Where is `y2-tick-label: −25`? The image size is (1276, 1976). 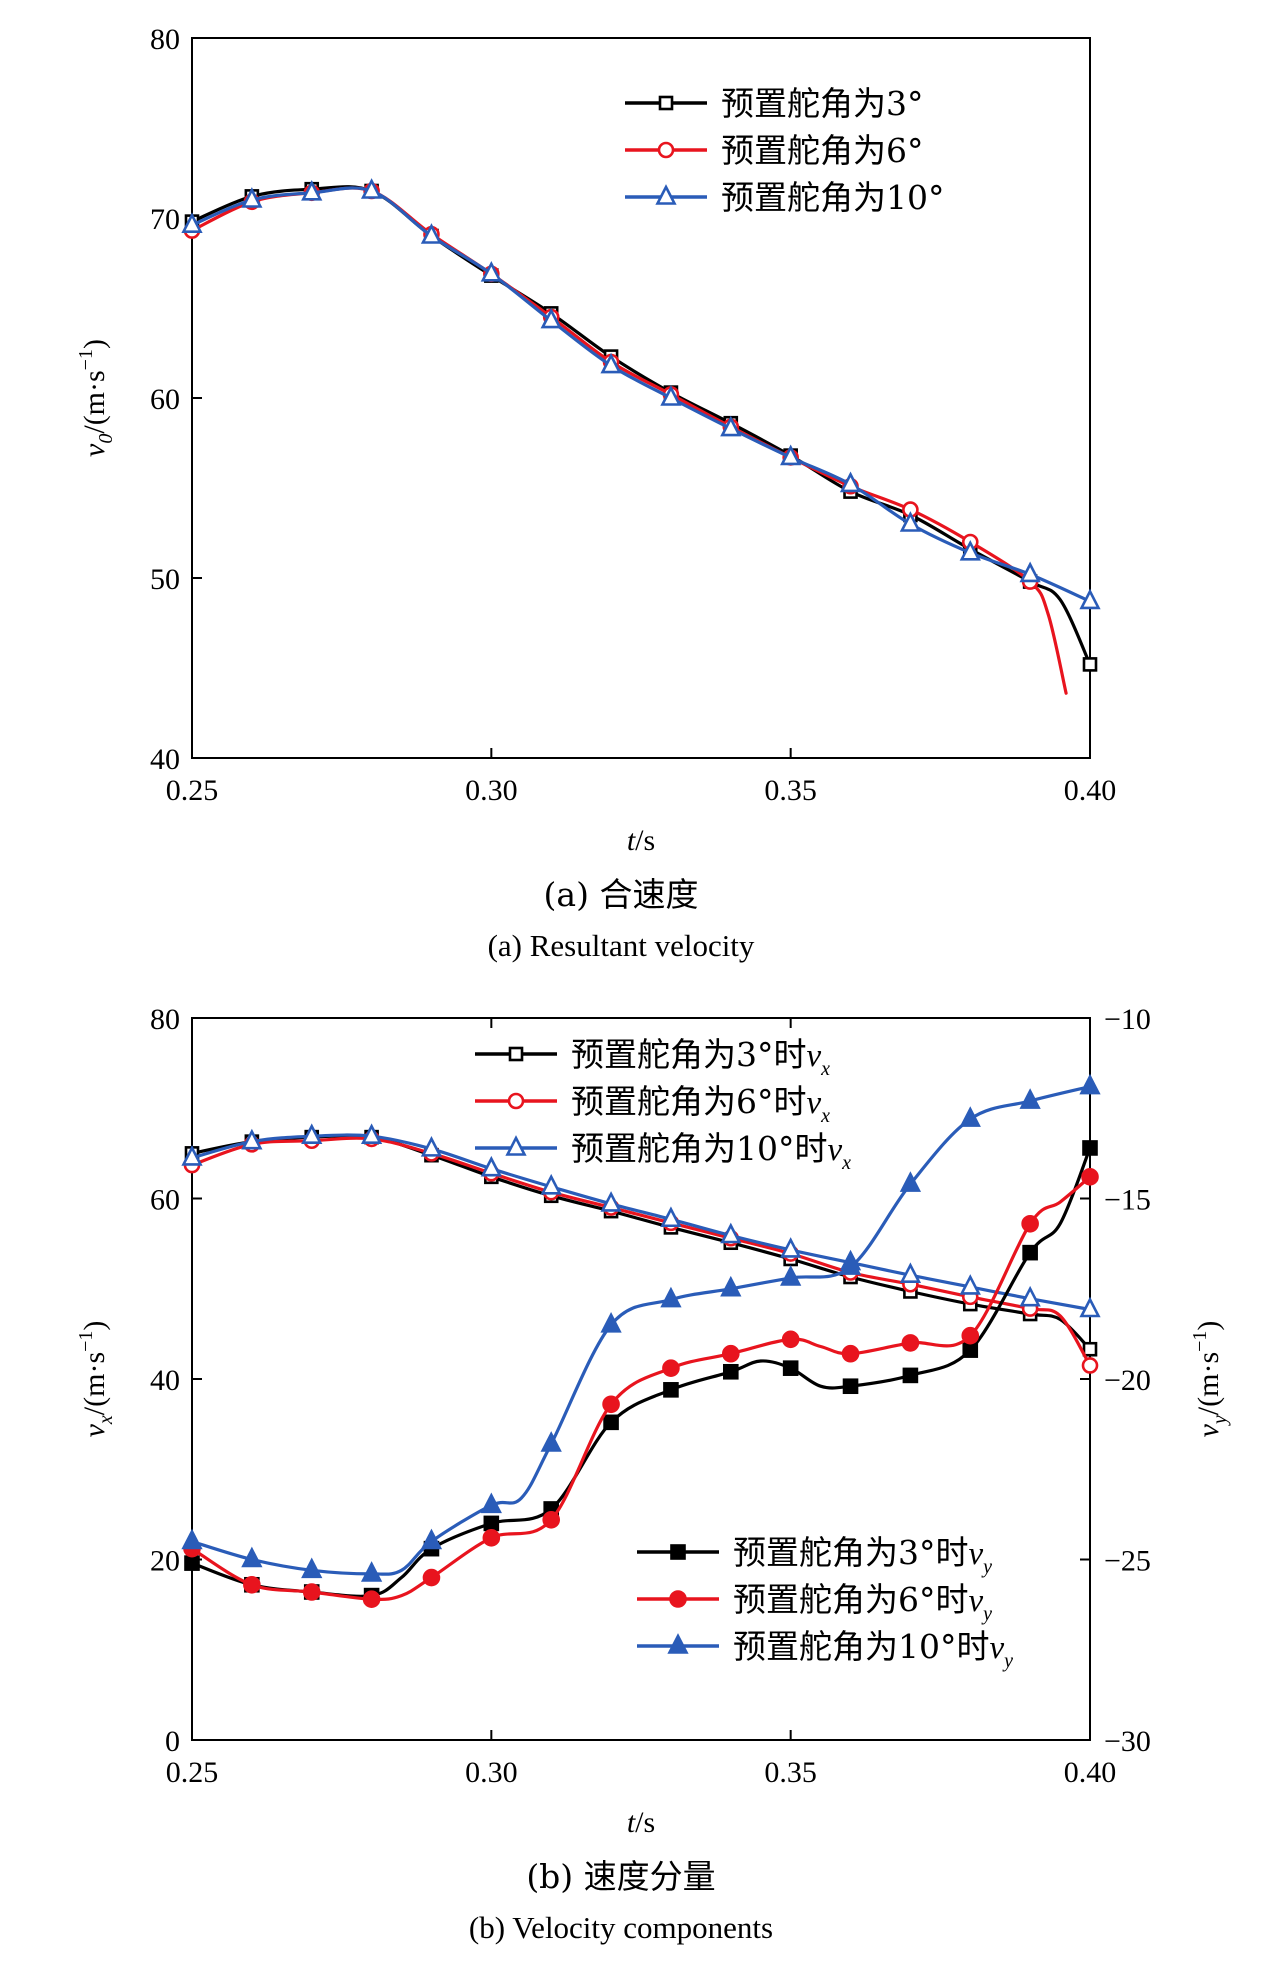
y2-tick-label: −25 is located at coordinates (1127, 1561).